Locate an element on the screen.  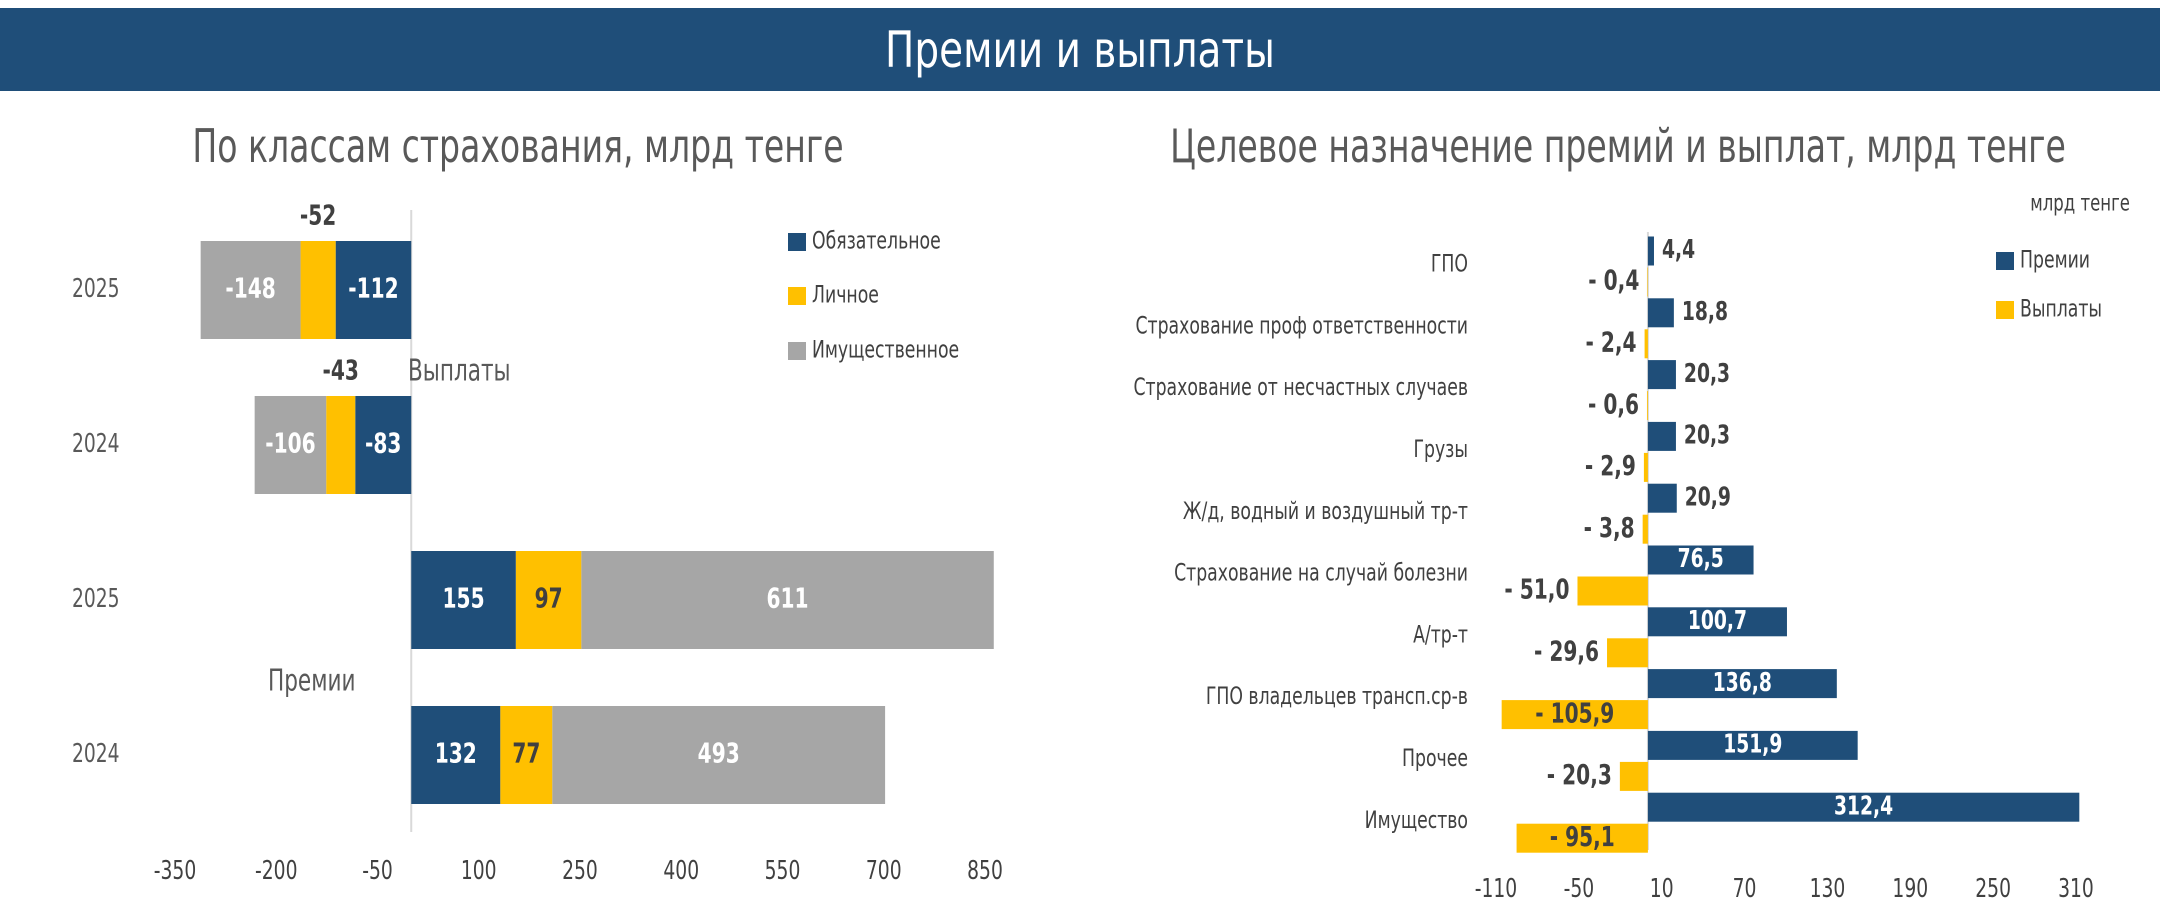
data-label-payout: - 3,8 is located at coordinates (1609, 526).